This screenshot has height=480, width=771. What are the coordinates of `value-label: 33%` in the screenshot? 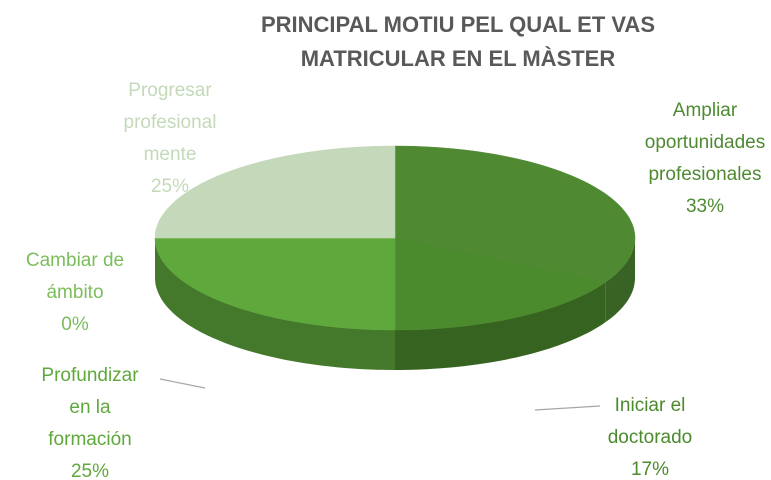 It's located at (705, 206).